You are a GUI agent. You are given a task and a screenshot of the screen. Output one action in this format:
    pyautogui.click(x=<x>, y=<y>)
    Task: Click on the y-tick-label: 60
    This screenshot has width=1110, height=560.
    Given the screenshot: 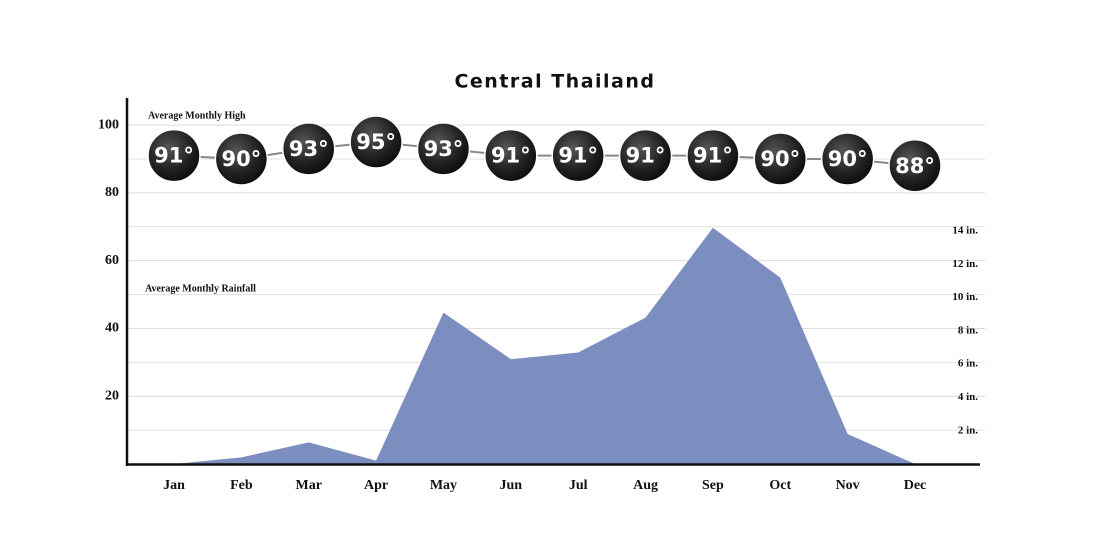 What is the action you would take?
    pyautogui.click(x=112, y=260)
    